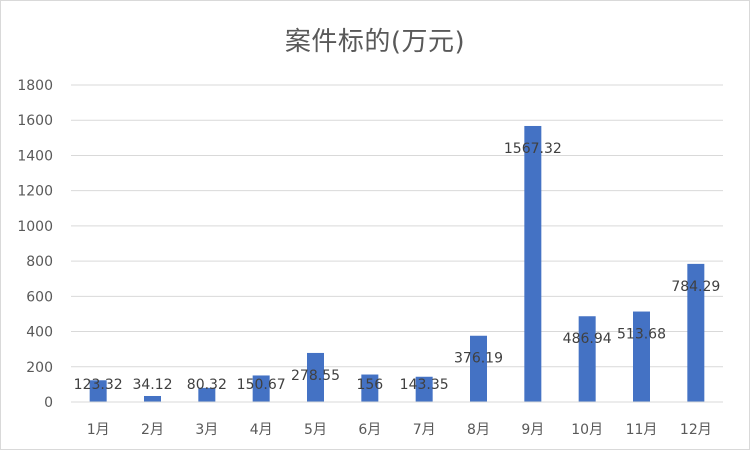 This screenshot has height=452, width=752. Describe the element at coordinates (533, 149) in the screenshot. I see `data-label-9: 1567.32` at that location.